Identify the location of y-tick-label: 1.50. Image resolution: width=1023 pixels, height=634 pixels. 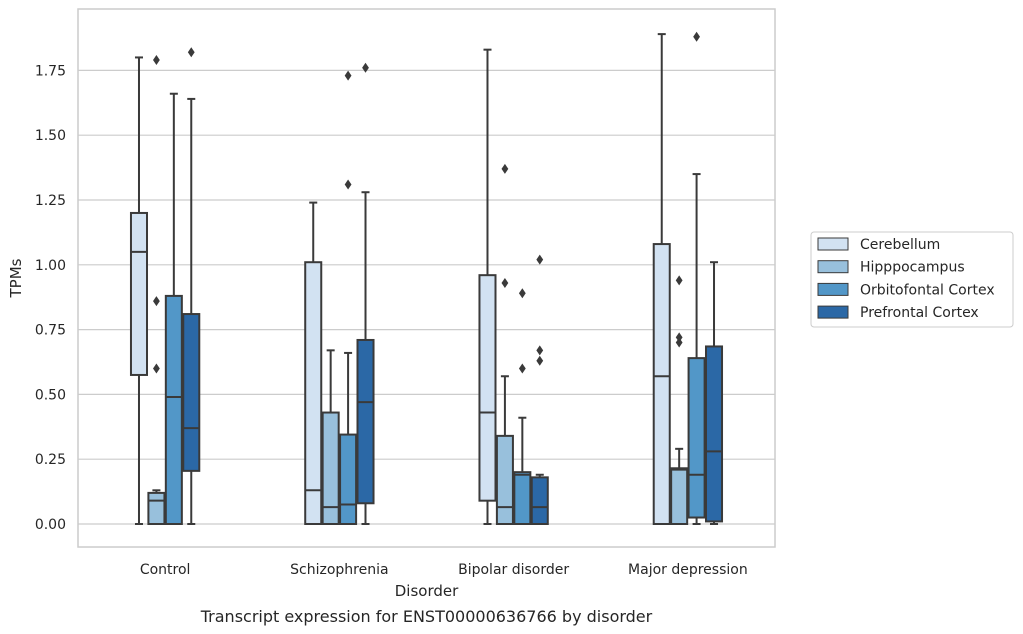
(50, 136).